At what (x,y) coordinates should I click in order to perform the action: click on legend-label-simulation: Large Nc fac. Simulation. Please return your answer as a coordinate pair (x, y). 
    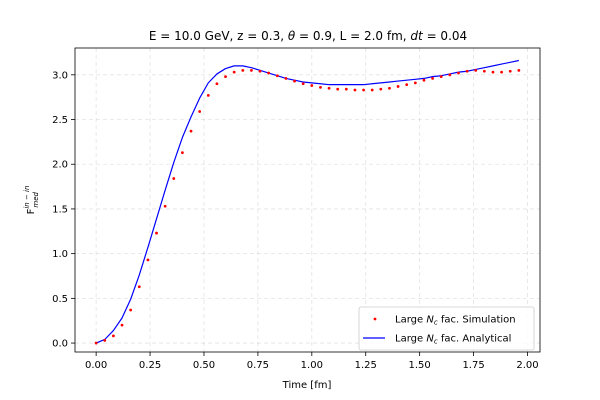
    Looking at the image, I should click on (455, 321).